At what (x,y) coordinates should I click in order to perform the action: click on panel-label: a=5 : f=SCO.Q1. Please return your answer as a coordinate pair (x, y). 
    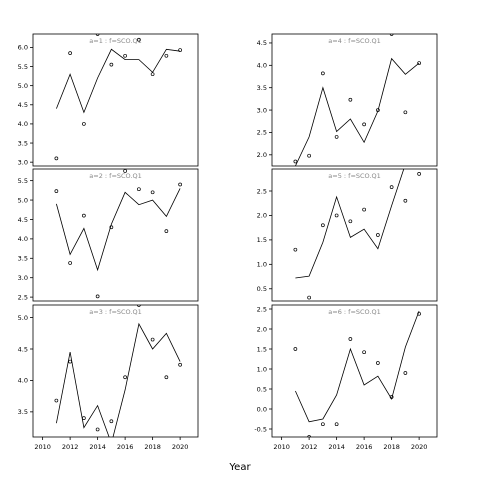
    Looking at the image, I should click on (354, 176).